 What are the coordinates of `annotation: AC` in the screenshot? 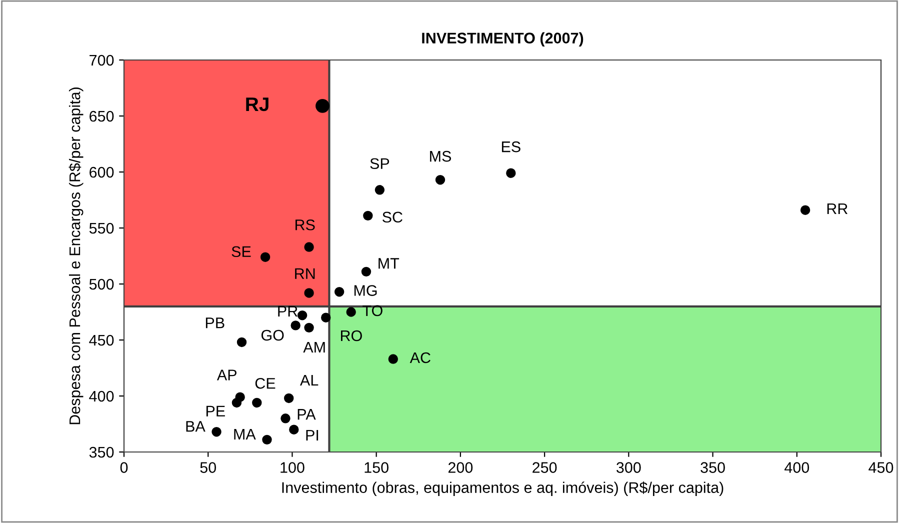 It's located at (420, 358).